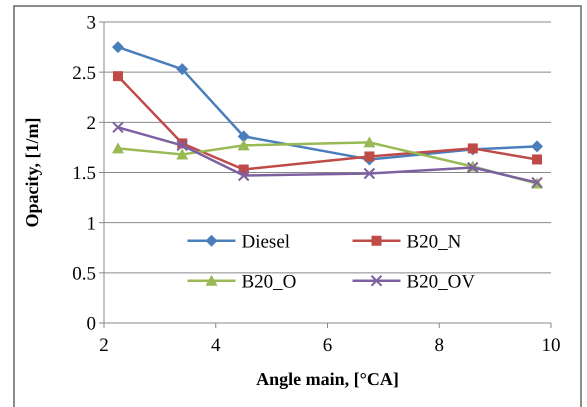  Describe the element at coordinates (84, 273) in the screenshot. I see `y-tick-label: 0.5` at that location.